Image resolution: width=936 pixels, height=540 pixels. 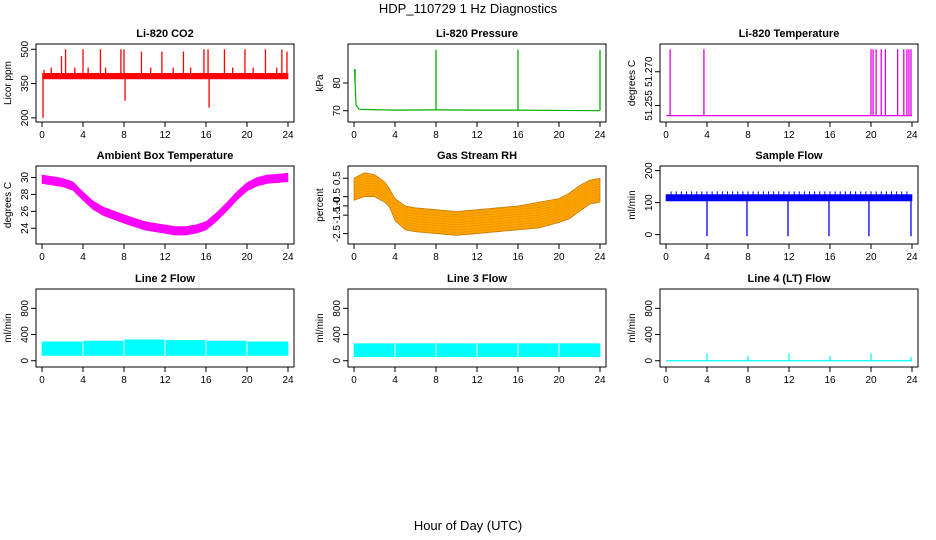 I want to click on chart-title: Gas Stream RH, so click(x=477, y=156).